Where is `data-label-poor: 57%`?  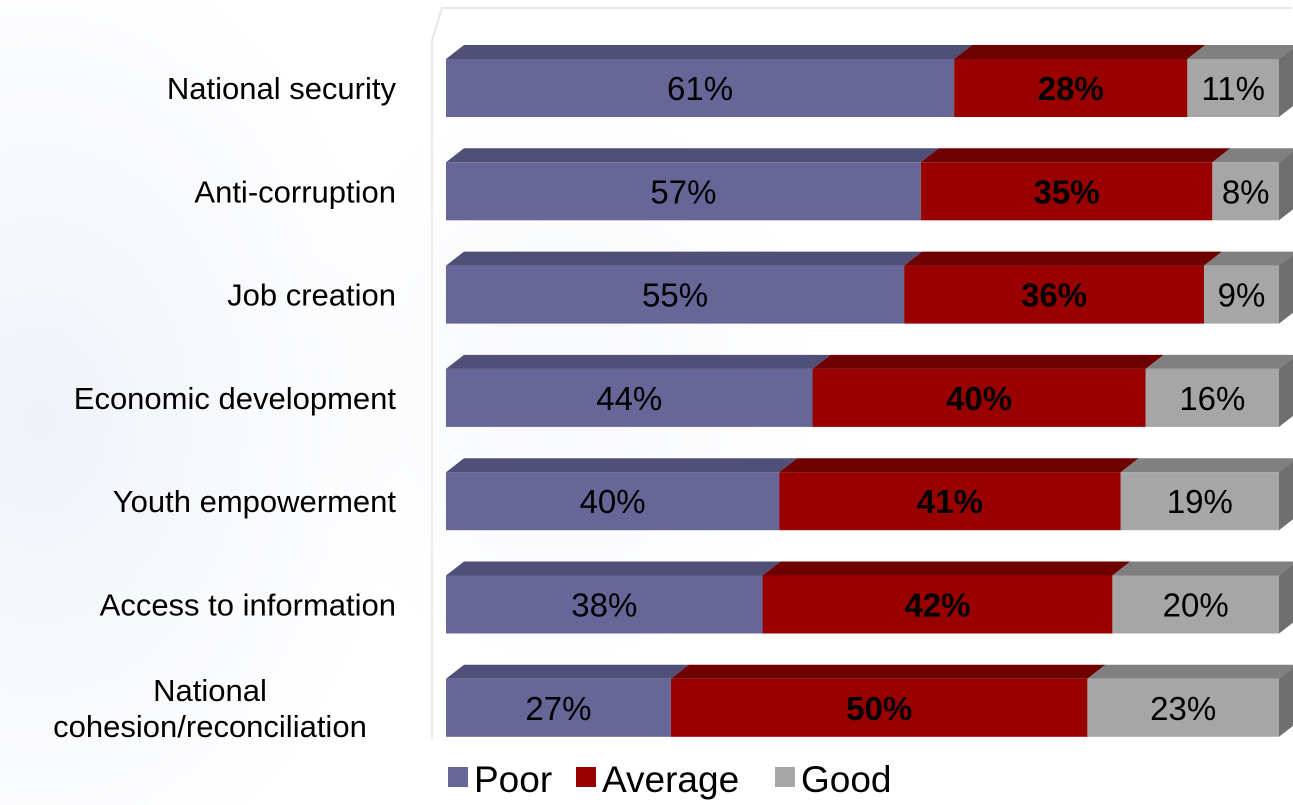
data-label-poor: 57% is located at coordinates (683, 191).